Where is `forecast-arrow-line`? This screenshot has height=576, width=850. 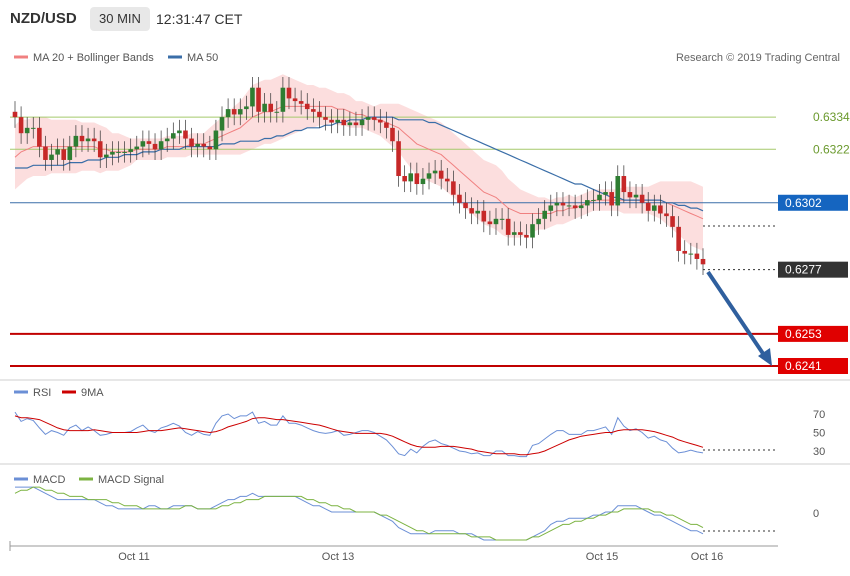 forecast-arrow-line is located at coordinates (737, 315).